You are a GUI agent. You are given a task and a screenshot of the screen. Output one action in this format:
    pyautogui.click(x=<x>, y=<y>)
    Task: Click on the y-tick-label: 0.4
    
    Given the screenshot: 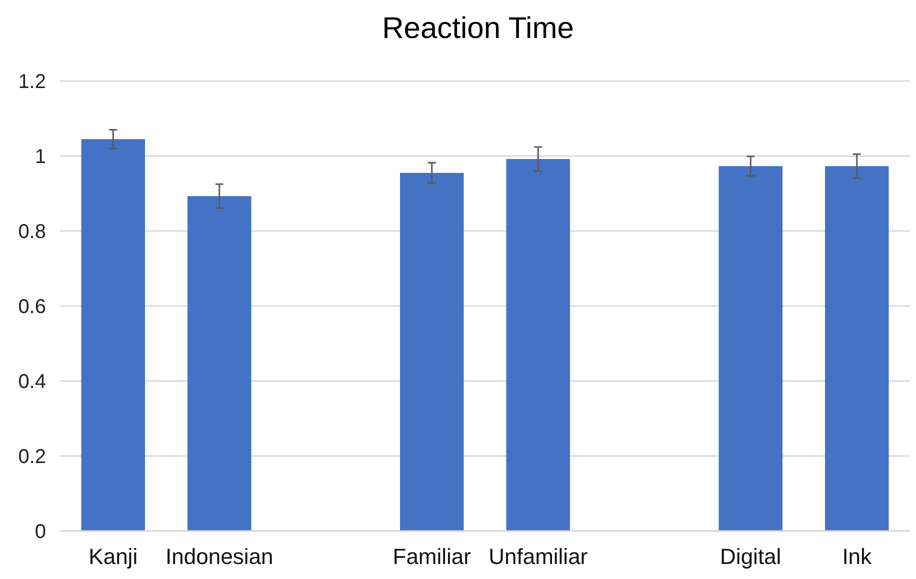 What is the action you would take?
    pyautogui.click(x=32, y=382)
    